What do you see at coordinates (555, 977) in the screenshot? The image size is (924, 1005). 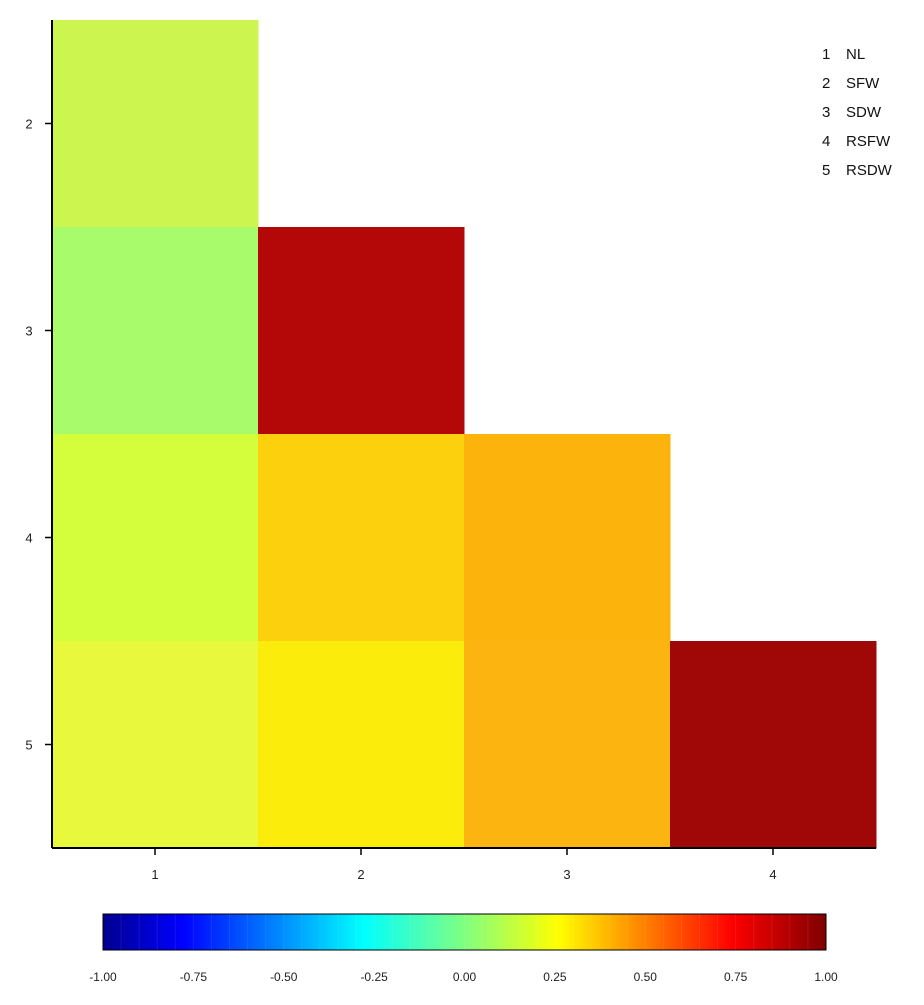 I see `colorbar-tick-label: 0.25` at bounding box center [555, 977].